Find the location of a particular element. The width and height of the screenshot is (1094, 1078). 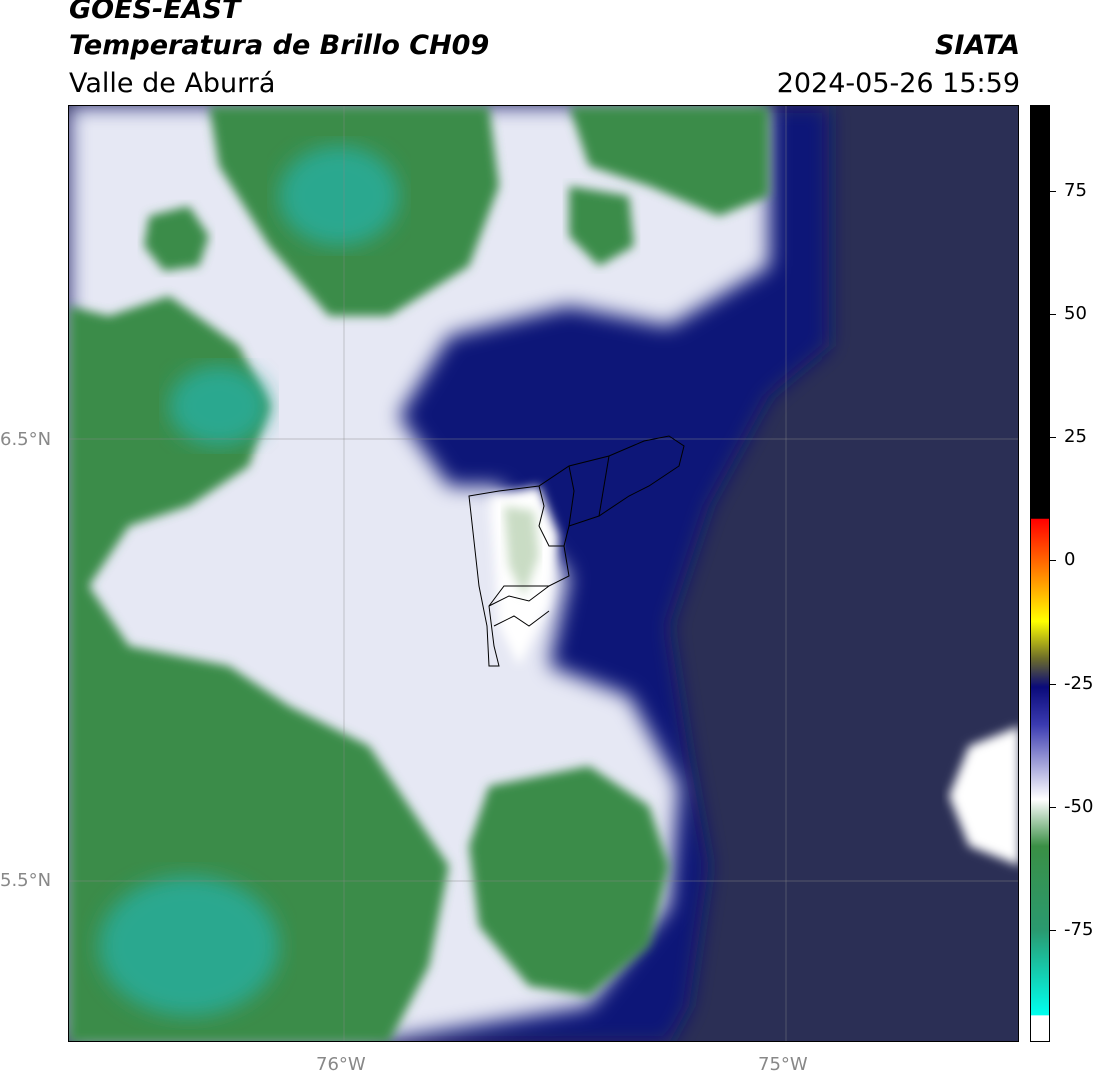

source-label: SIATA is located at coordinates (977, 45).